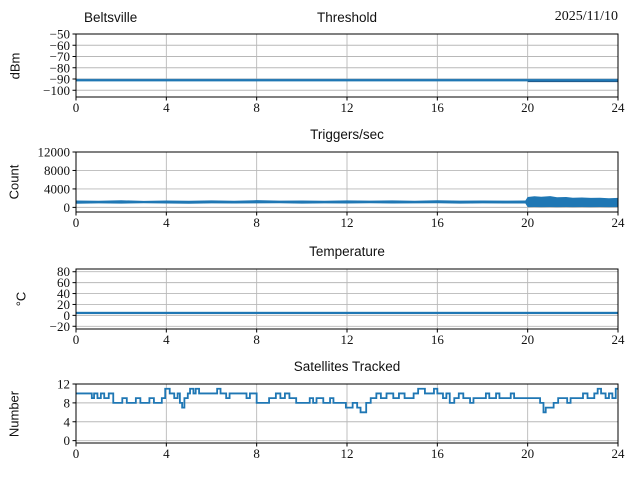  What do you see at coordinates (347, 366) in the screenshot?
I see `plot4-title: Satellites Tracked` at bounding box center [347, 366].